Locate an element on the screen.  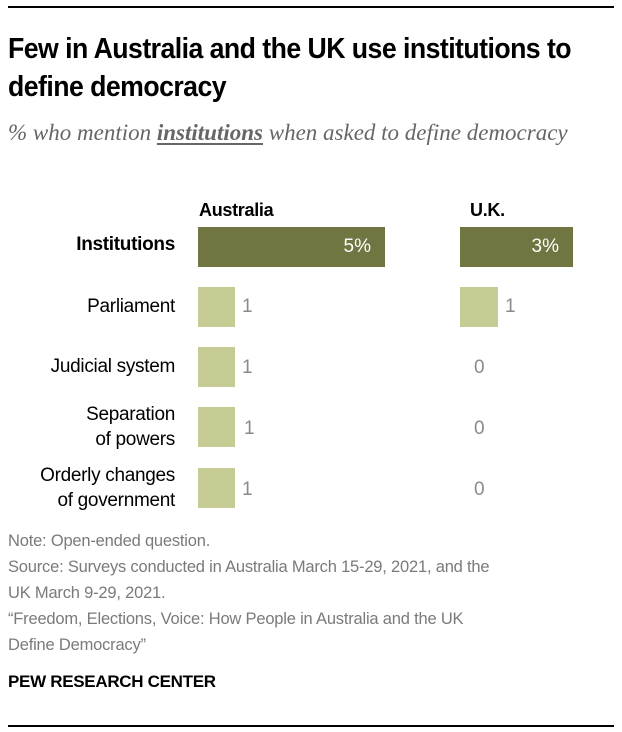
source-text-line2: UK March 9-29, 2021. is located at coordinates (87, 593).